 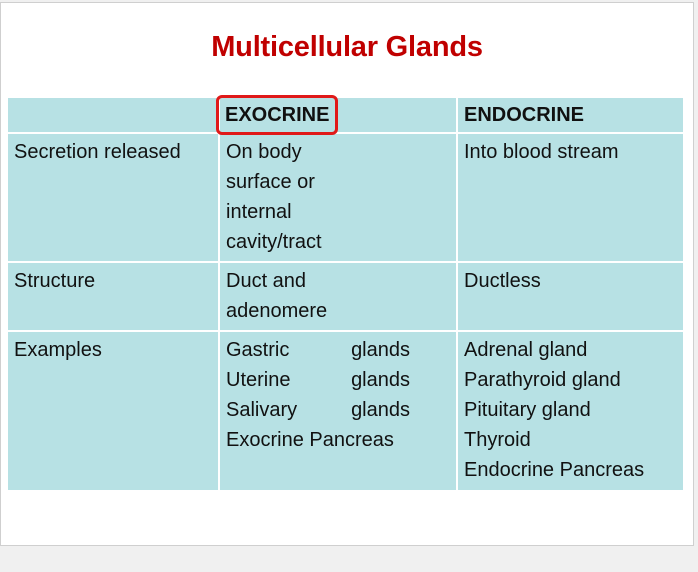 What do you see at coordinates (258, 350) in the screenshot?
I see `example-name: Gastric` at bounding box center [258, 350].